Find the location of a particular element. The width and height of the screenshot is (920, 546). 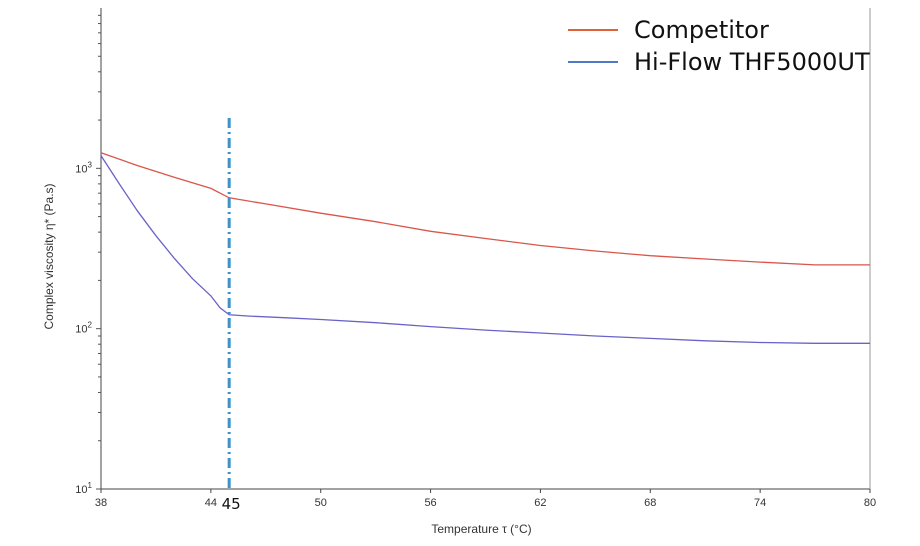

x-tick-label: 74 is located at coordinates (760, 503).